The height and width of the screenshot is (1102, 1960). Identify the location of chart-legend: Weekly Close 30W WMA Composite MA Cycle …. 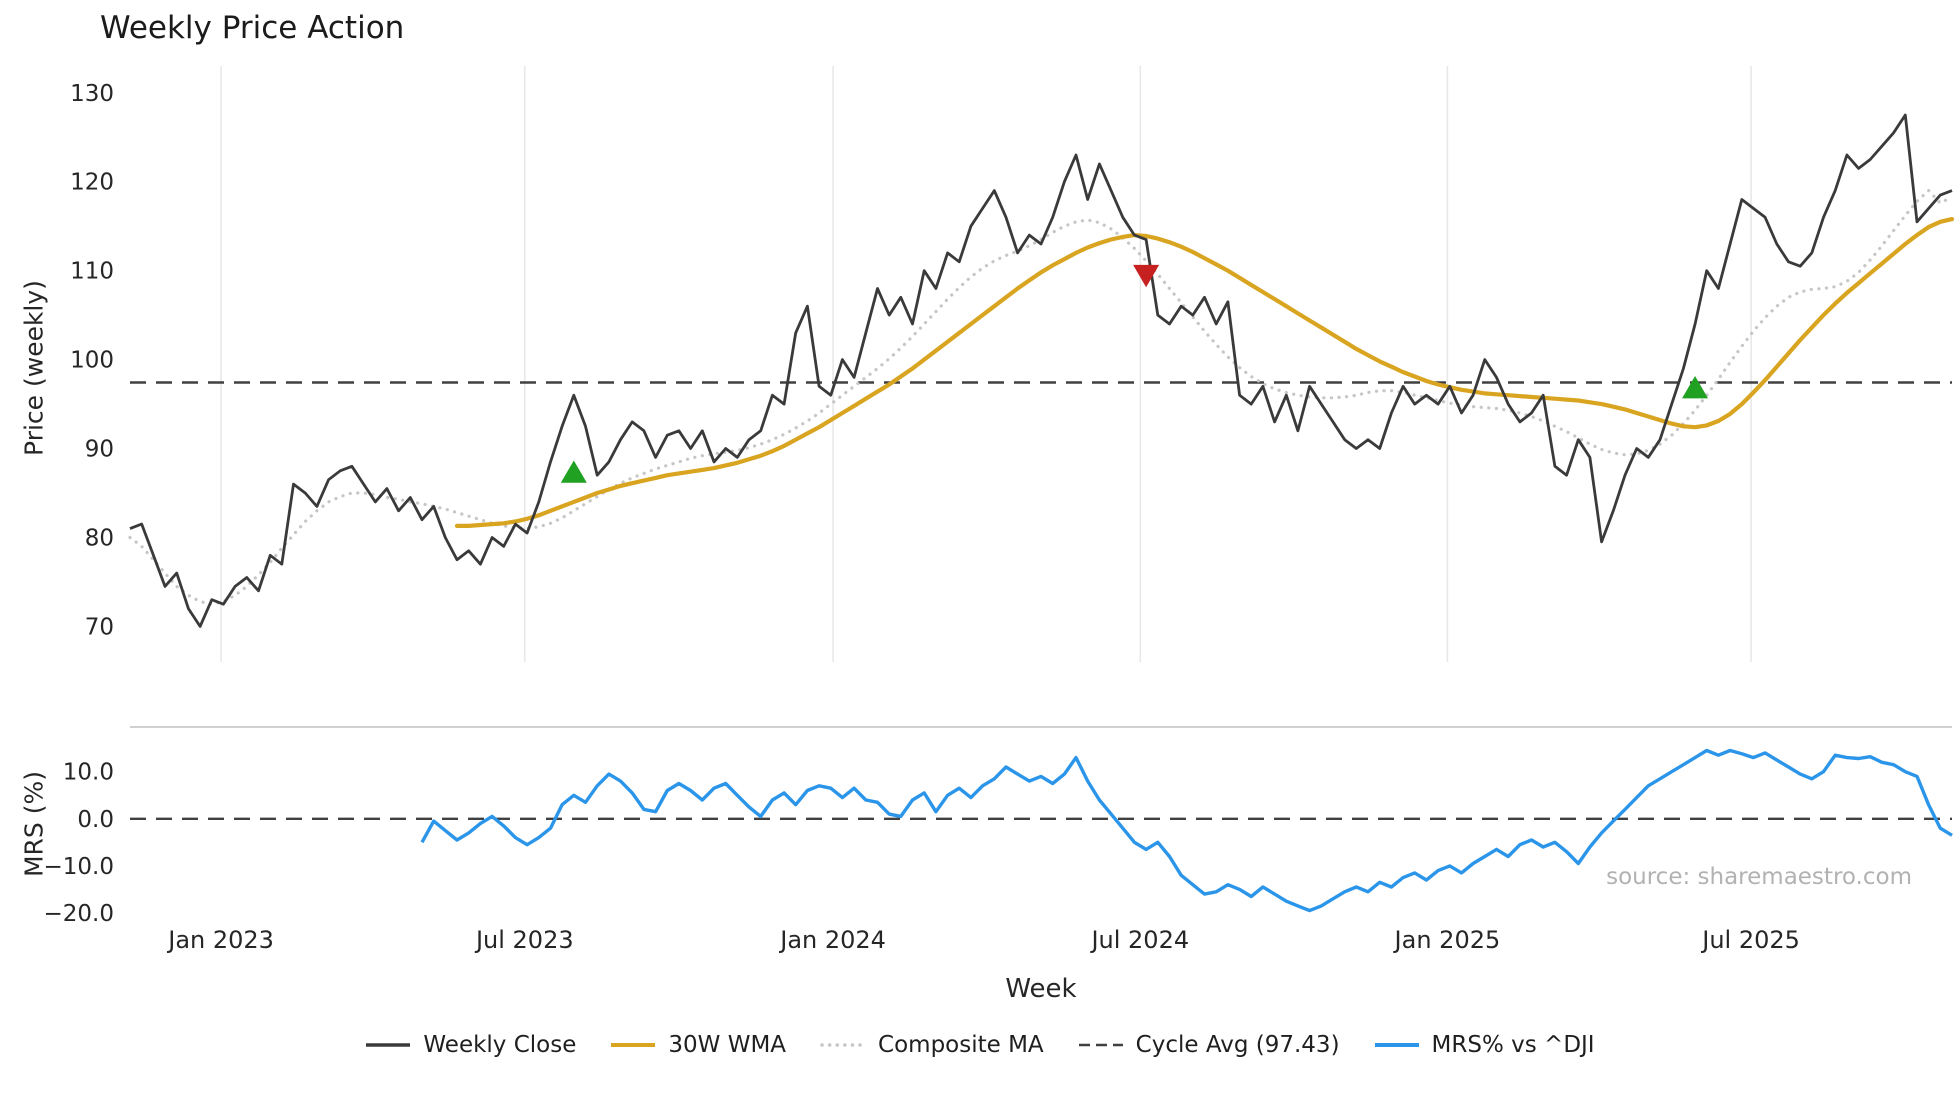
(980, 1045).